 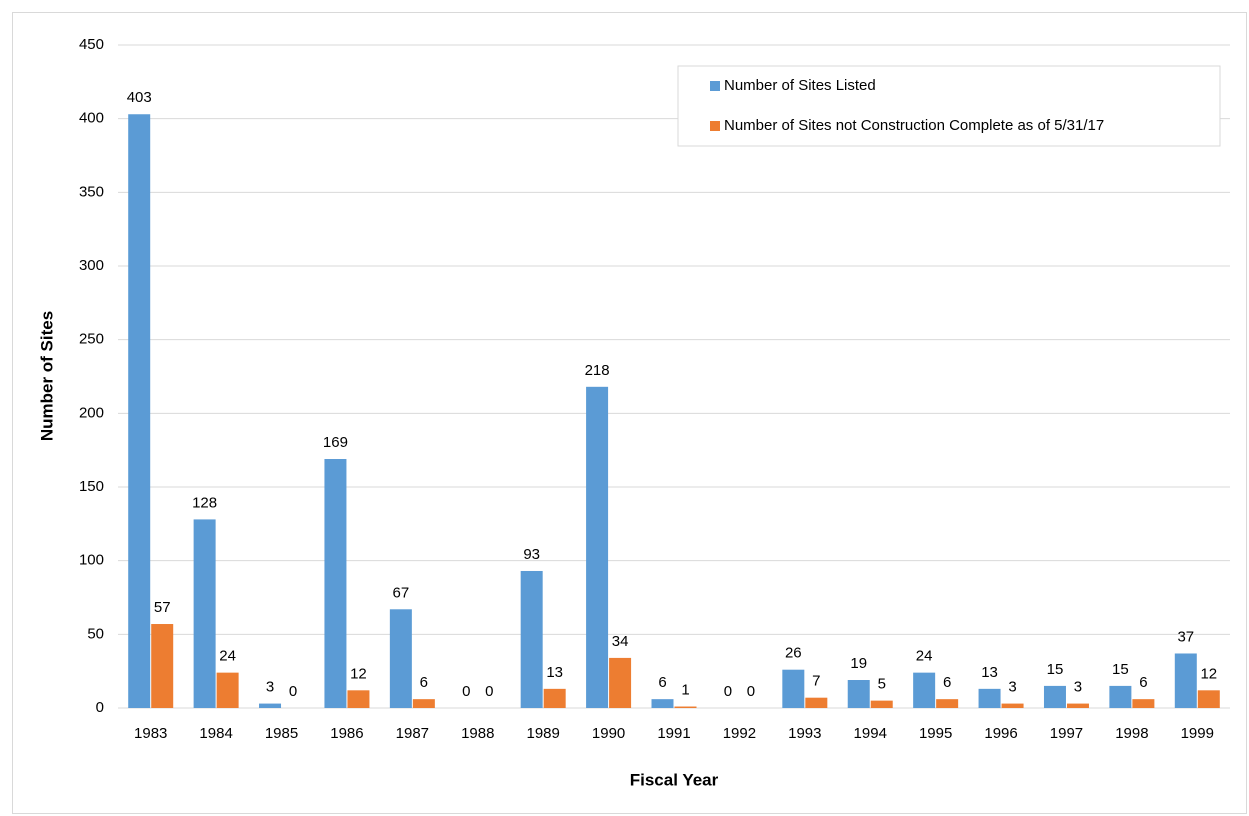 I want to click on data-label: 67, so click(x=401, y=592).